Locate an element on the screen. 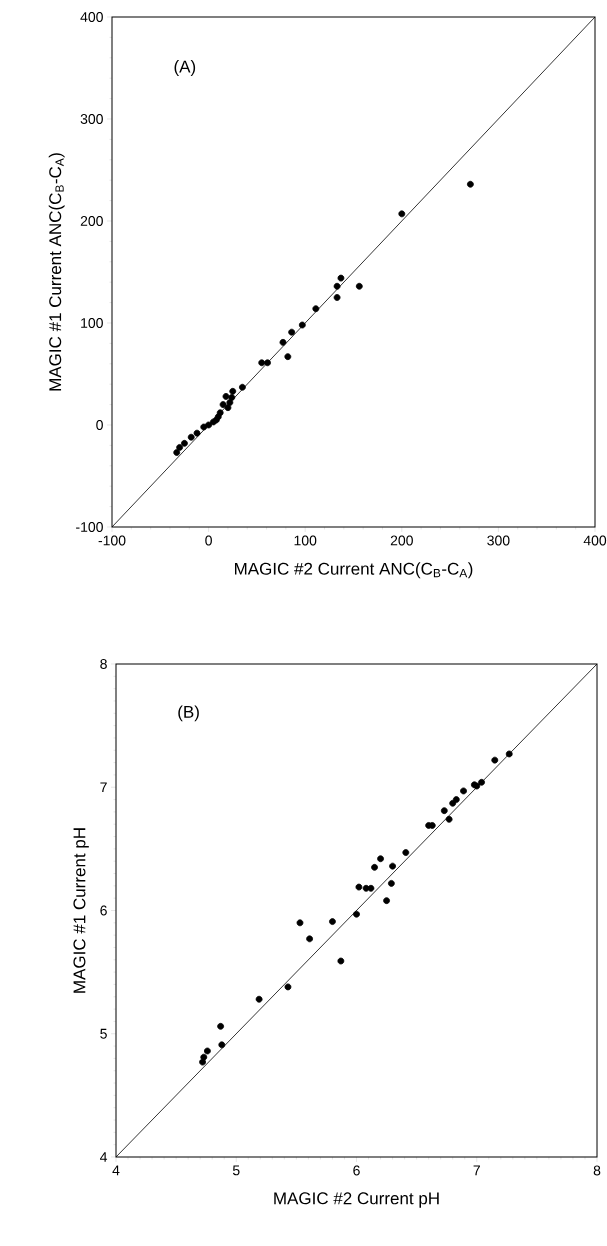 The width and height of the screenshot is (607, 1246). x-axis-title: MAGIC #2 Current ANC(C$_{B}$-C$_{A}$) is located at coordinates (354, 570).